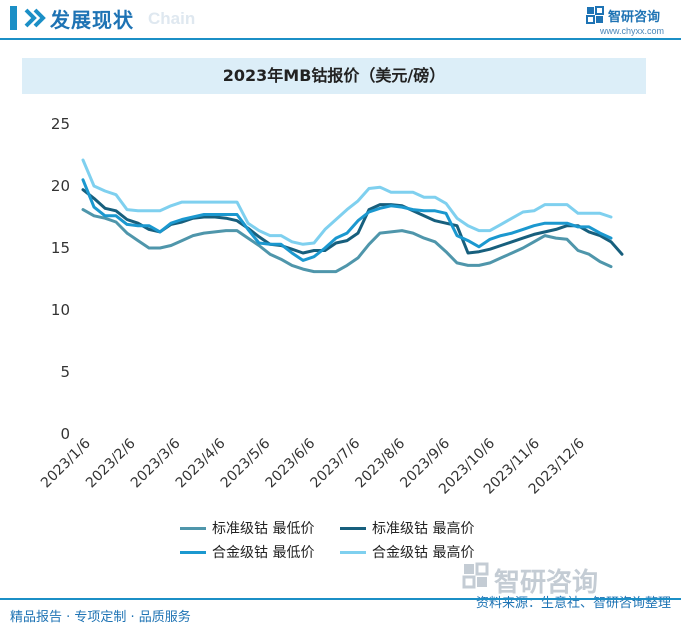 The height and width of the screenshot is (629, 681). What do you see at coordinates (340, 599) in the screenshot?
I see `footer-divider` at bounding box center [340, 599].